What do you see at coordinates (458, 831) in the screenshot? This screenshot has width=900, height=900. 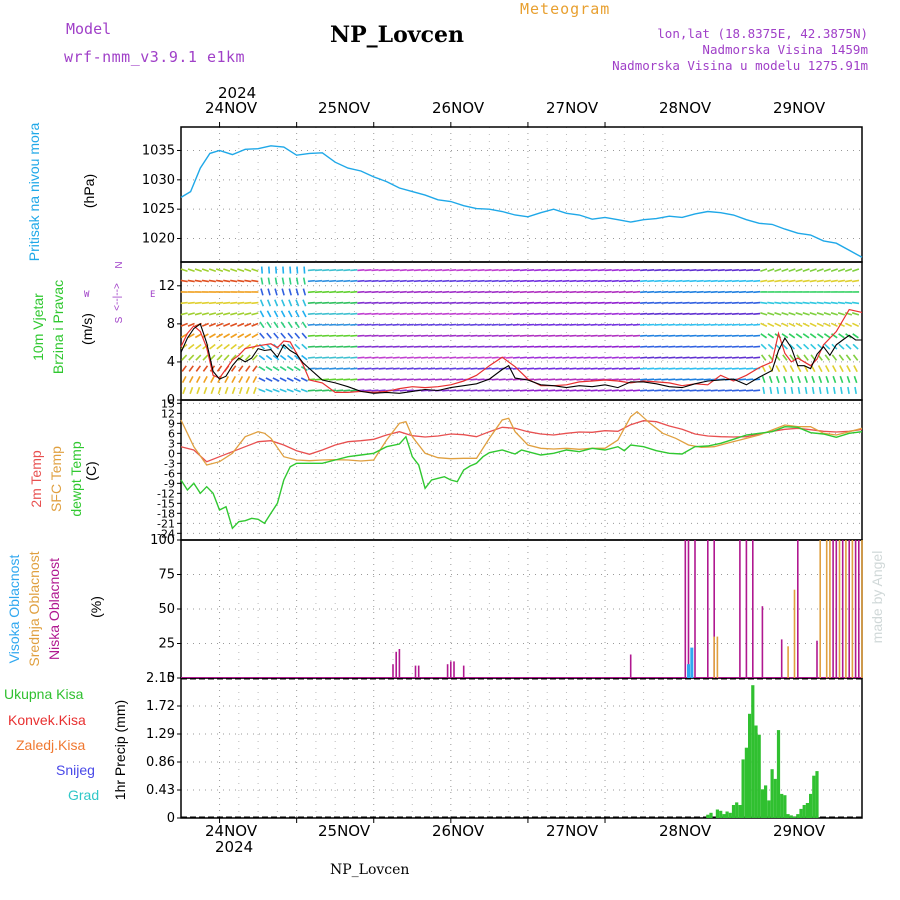 I see `day-bottom-2: 26NOV` at bounding box center [458, 831].